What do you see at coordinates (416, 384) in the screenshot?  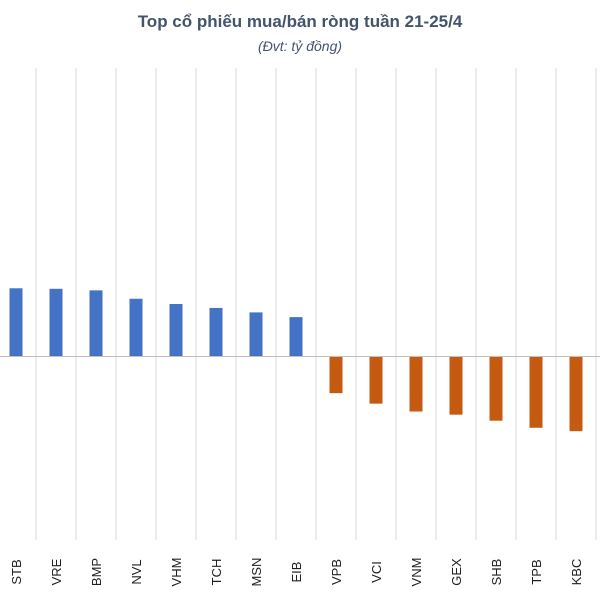 I see `bar-vnm` at bounding box center [416, 384].